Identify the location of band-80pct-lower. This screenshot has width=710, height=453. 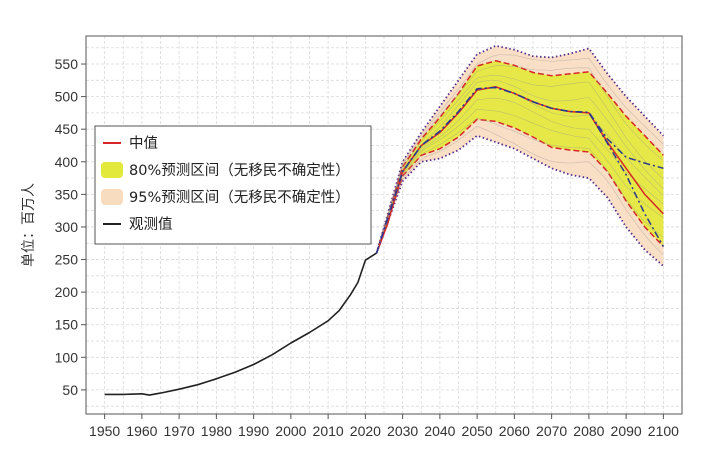
(519, 186).